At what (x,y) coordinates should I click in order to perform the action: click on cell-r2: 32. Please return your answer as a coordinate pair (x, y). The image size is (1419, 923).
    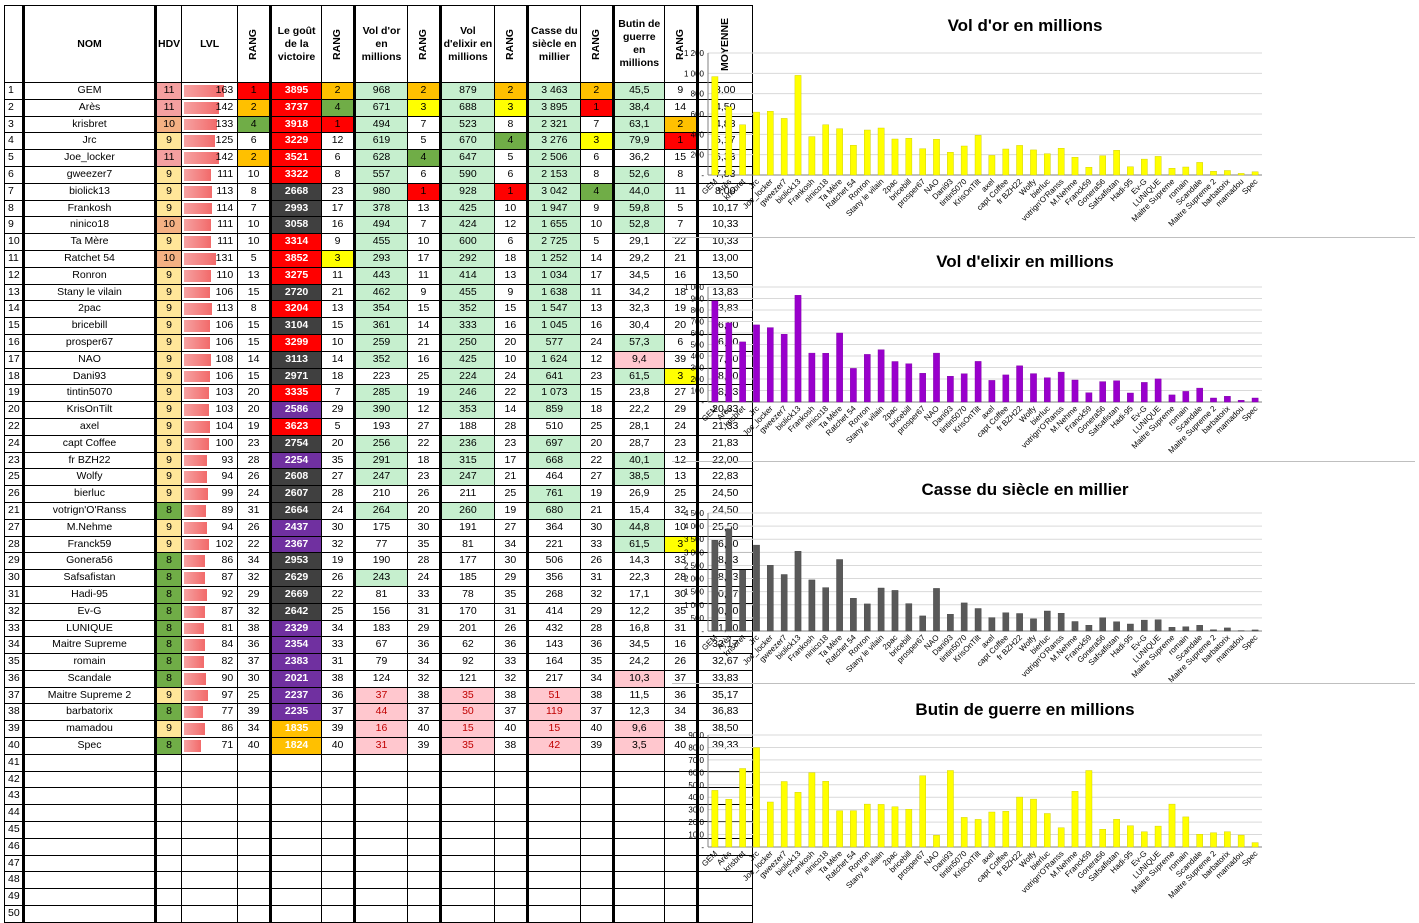
    Looking at the image, I should click on (338, 544).